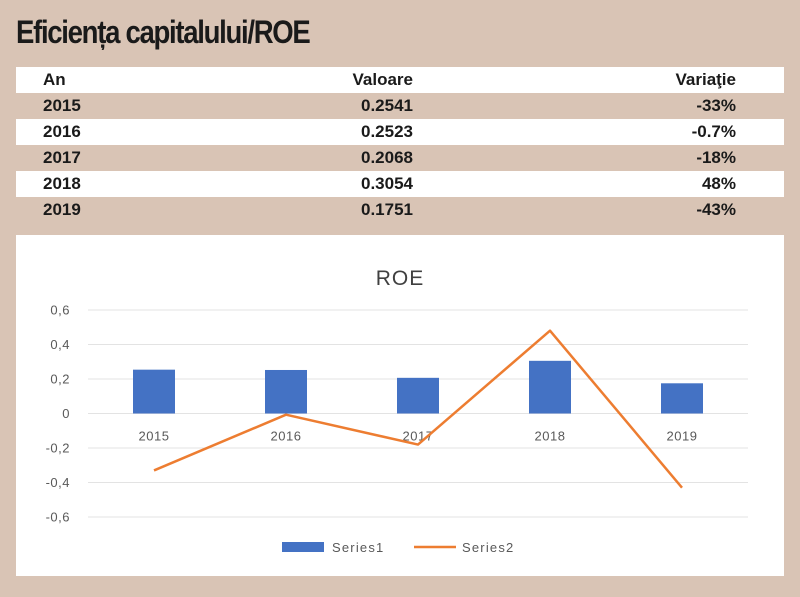 Image resolution: width=800 pixels, height=597 pixels. What do you see at coordinates (163, 32) in the screenshot?
I see `page-title: Eficiența capitalului/ROE` at bounding box center [163, 32].